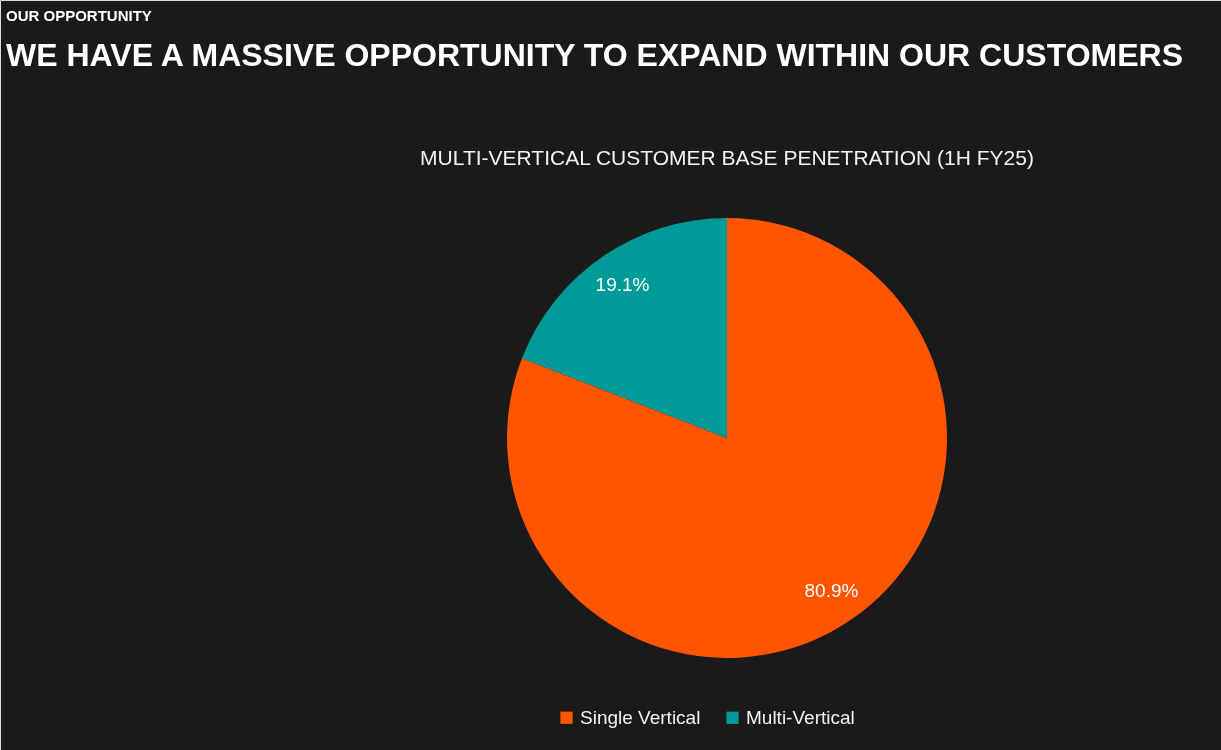  Describe the element at coordinates (727, 157) in the screenshot. I see `chart-subtitle: MULTI-VERTICAL CUSTOMER BASE PENETRATION (1H FY25)` at that location.